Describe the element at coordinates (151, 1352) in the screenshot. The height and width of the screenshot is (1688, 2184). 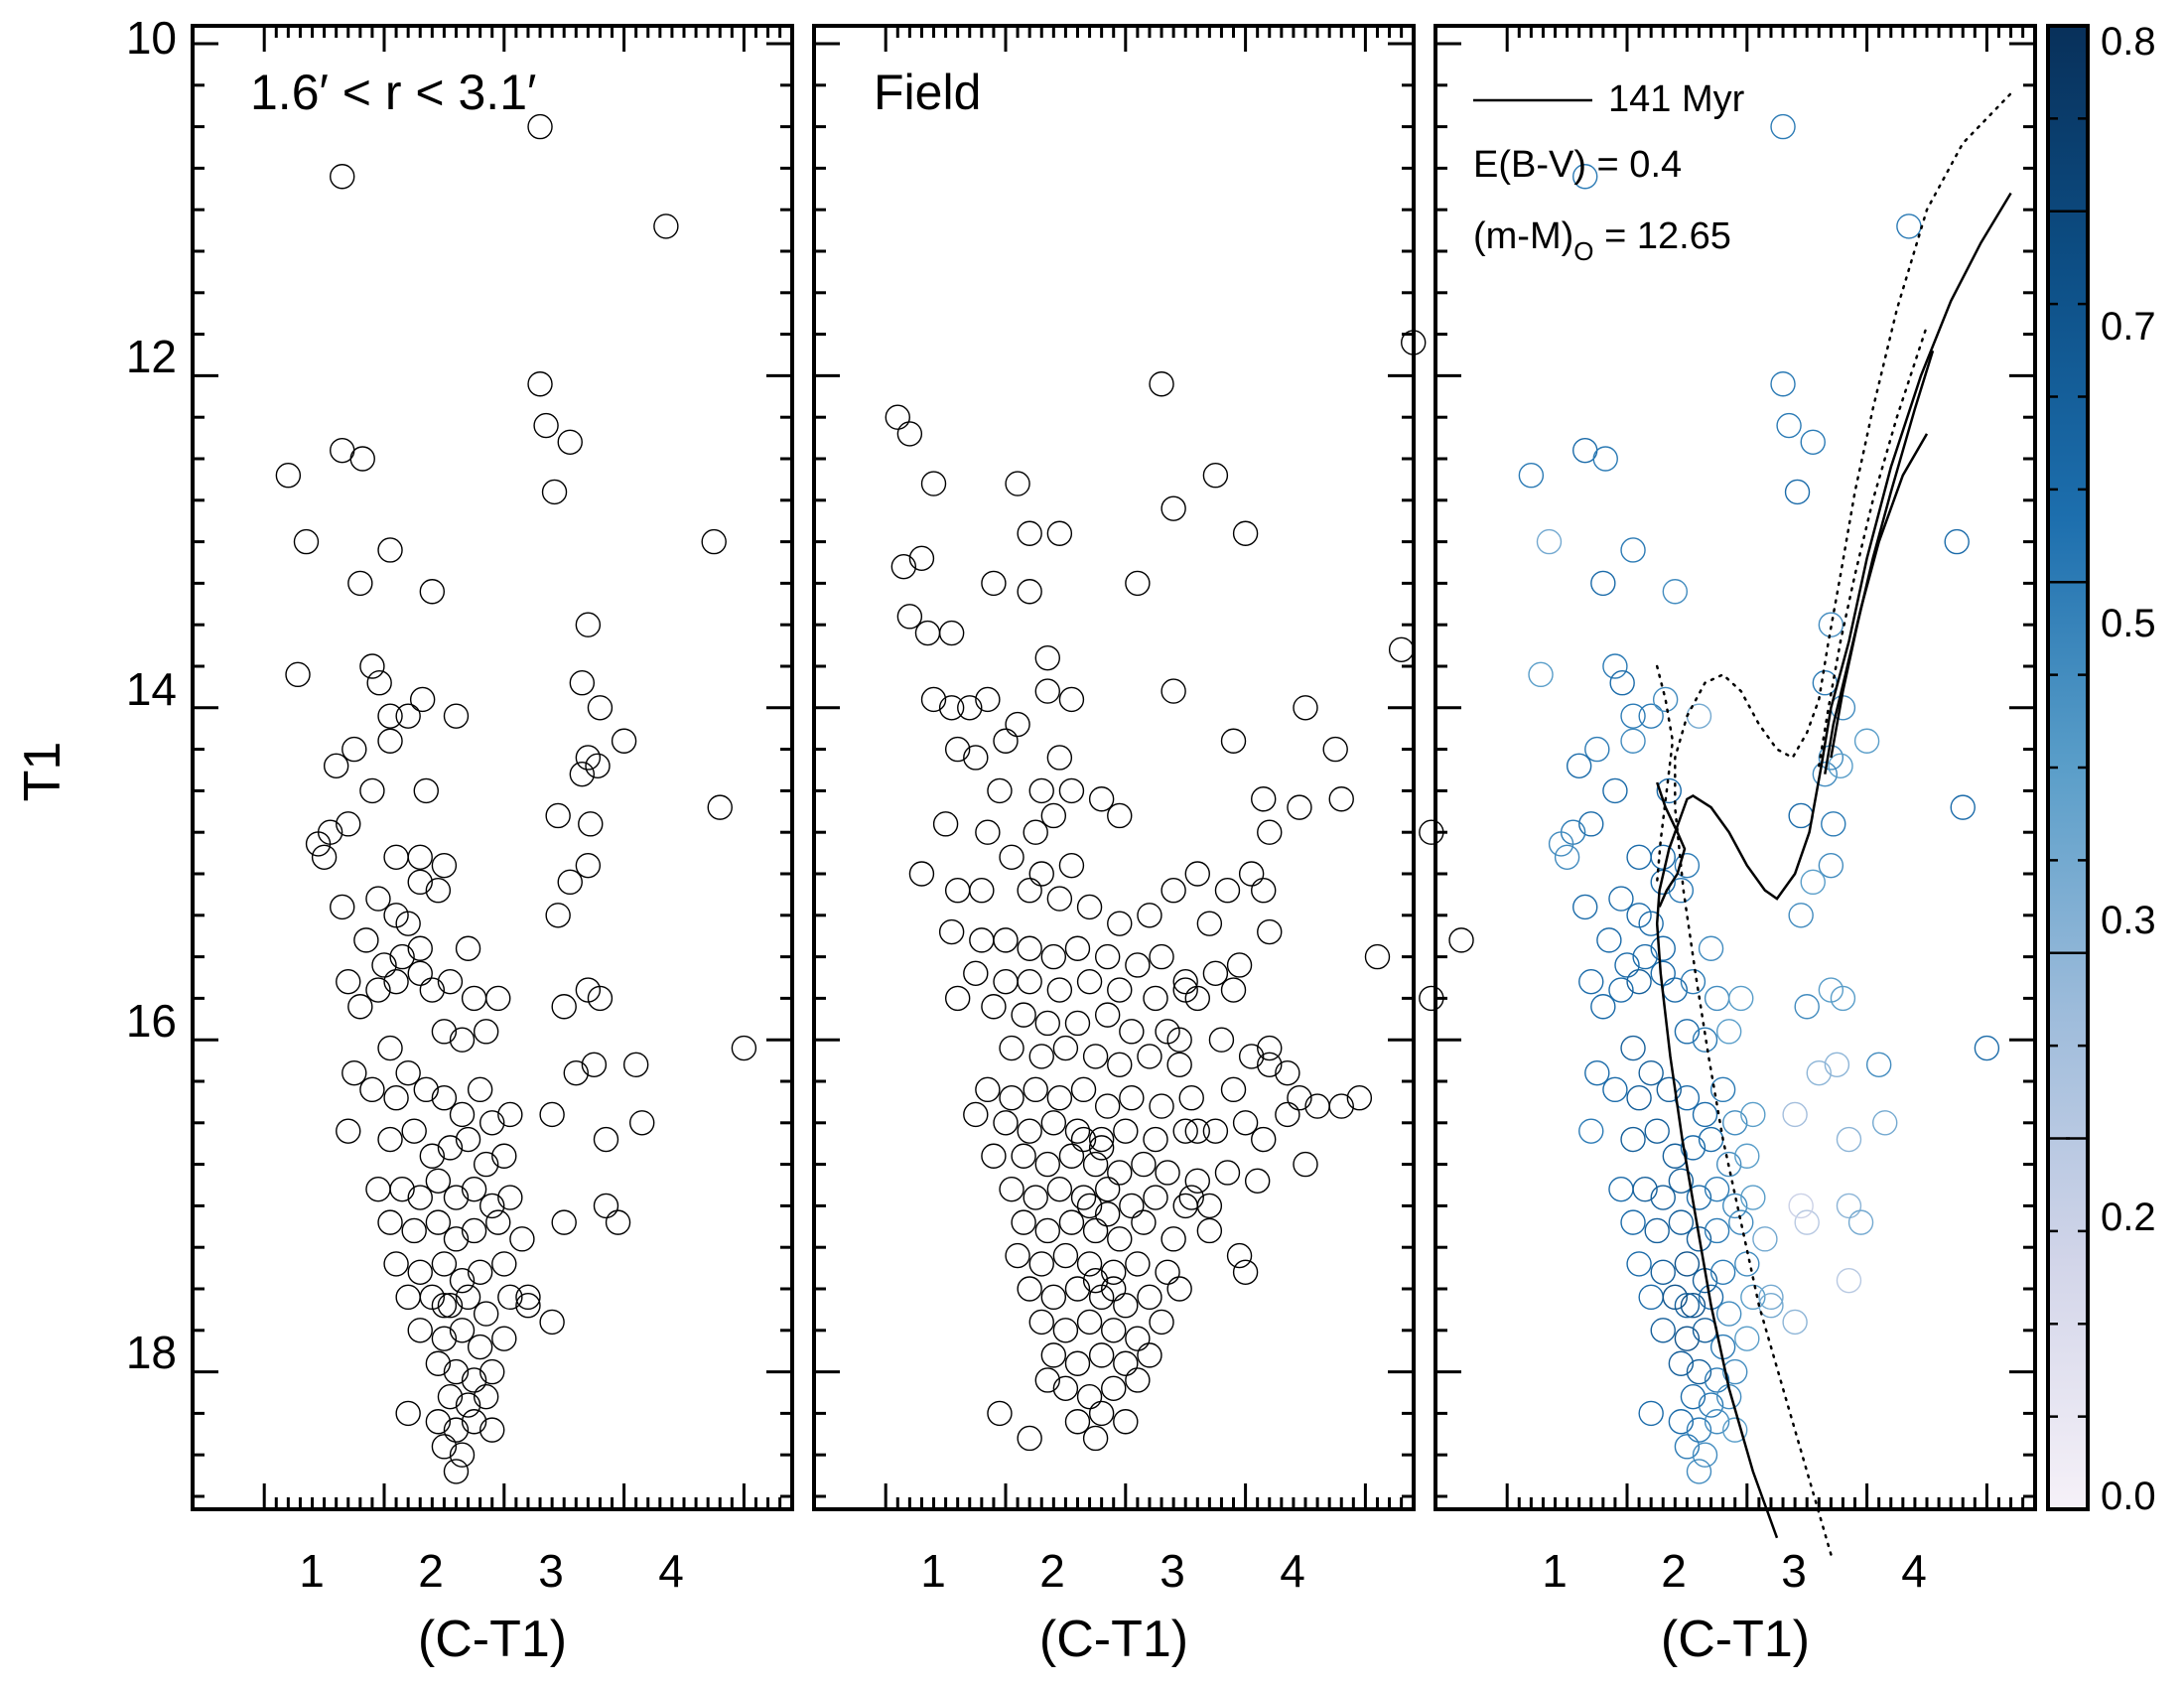
I see `y-tick-label: 18` at that location.